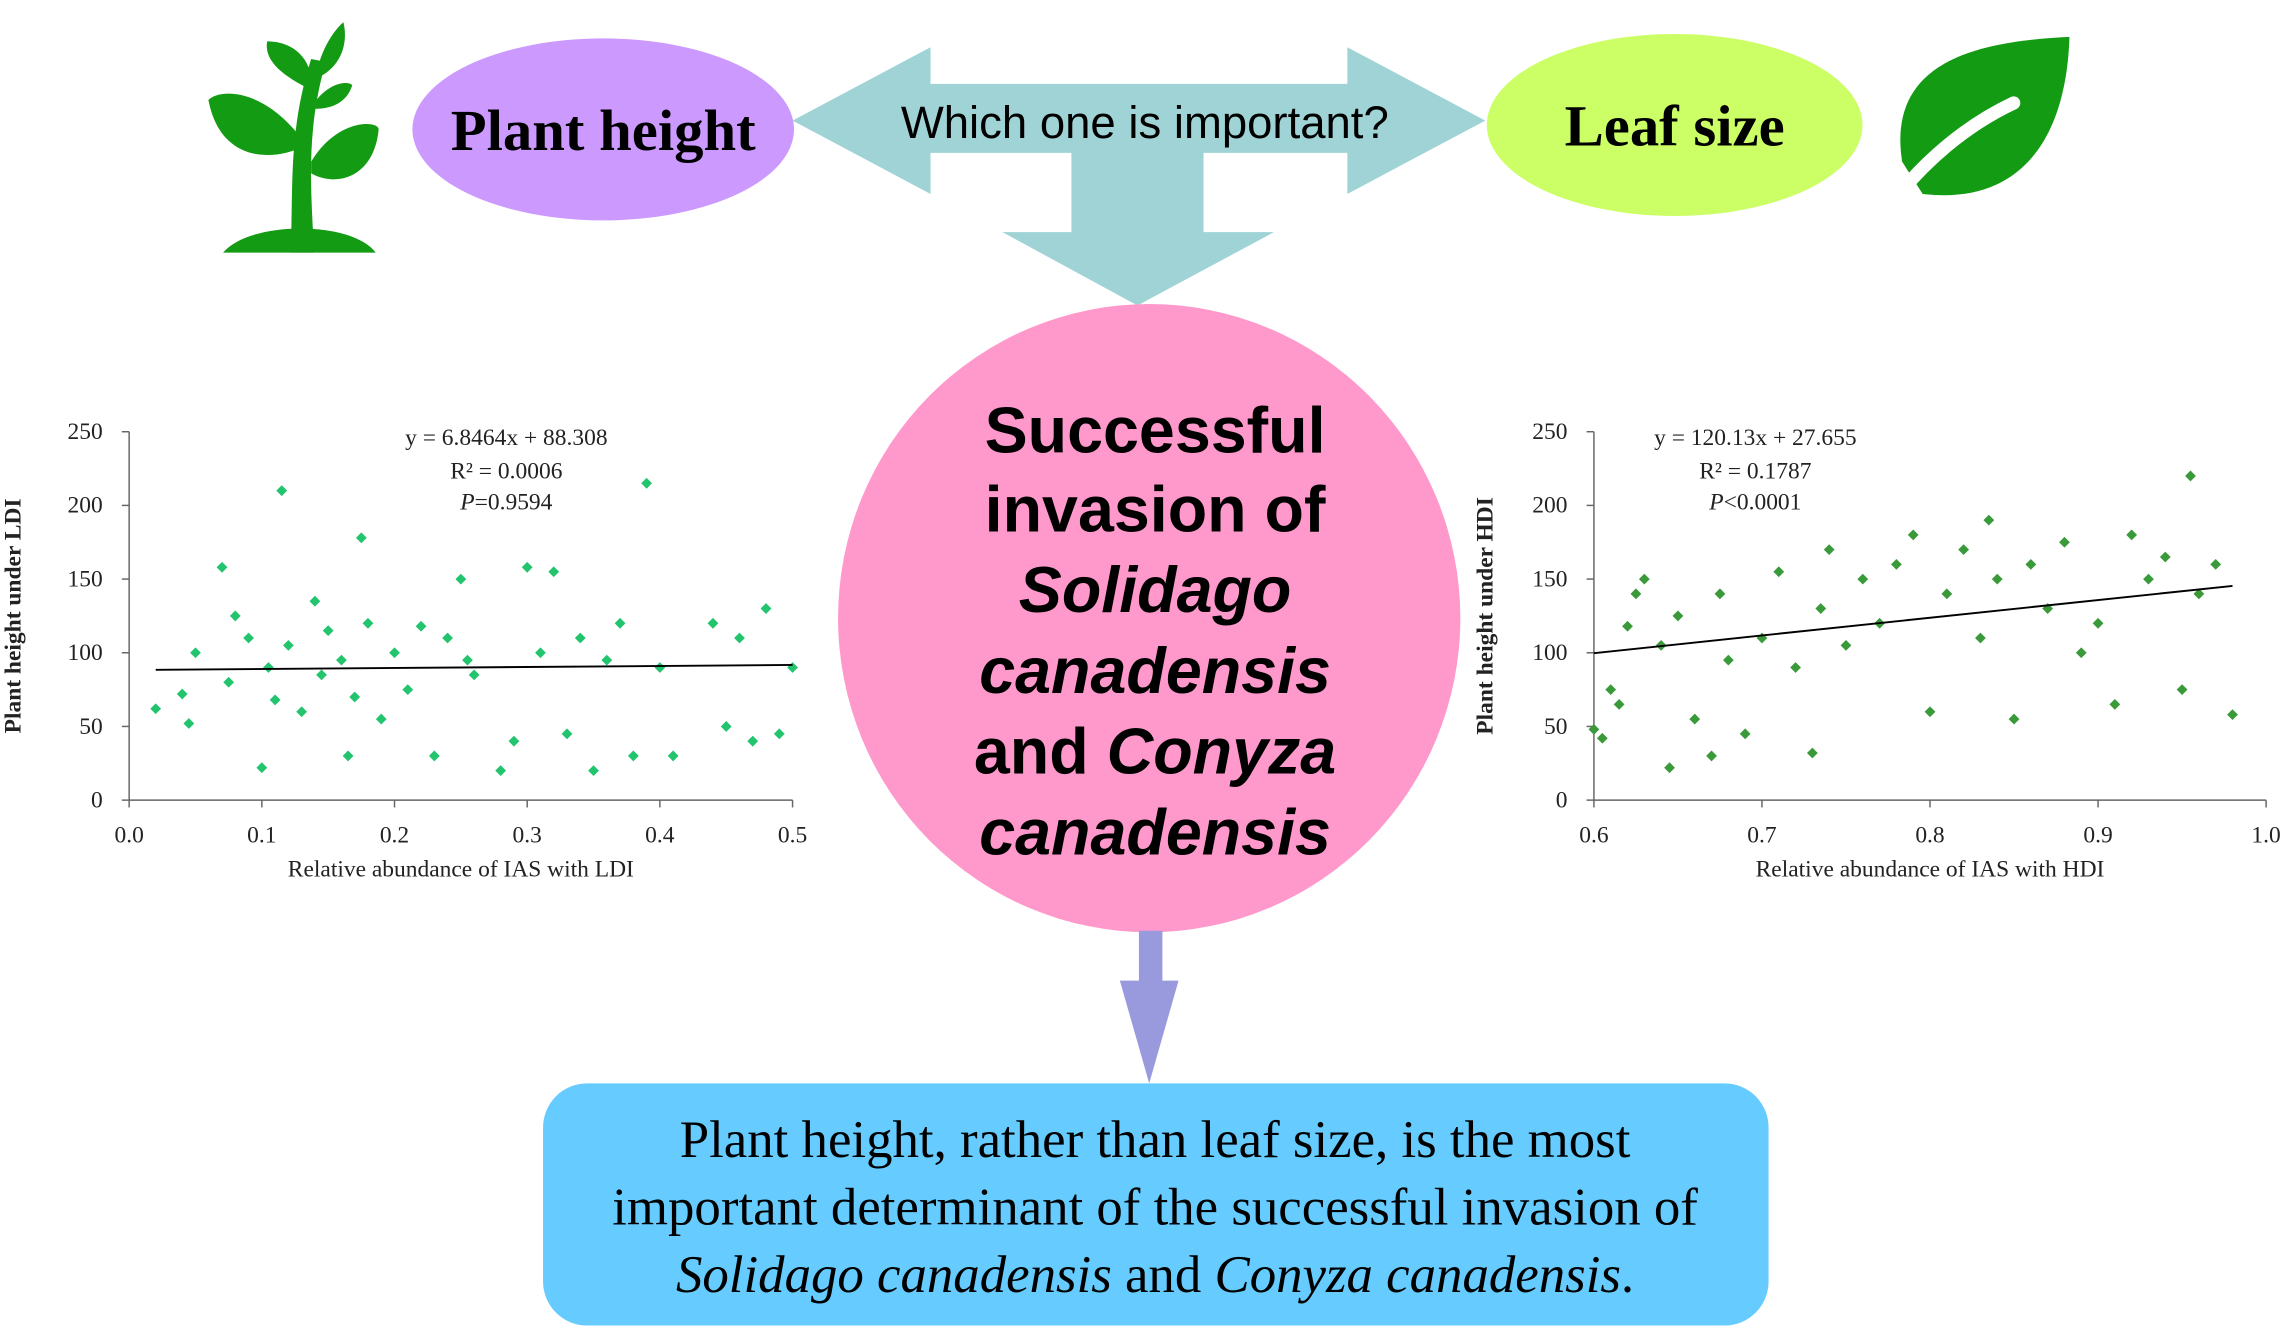 This screenshot has height=1339, width=2294. I want to click on p-value: P<0.0001, so click(1754, 503).